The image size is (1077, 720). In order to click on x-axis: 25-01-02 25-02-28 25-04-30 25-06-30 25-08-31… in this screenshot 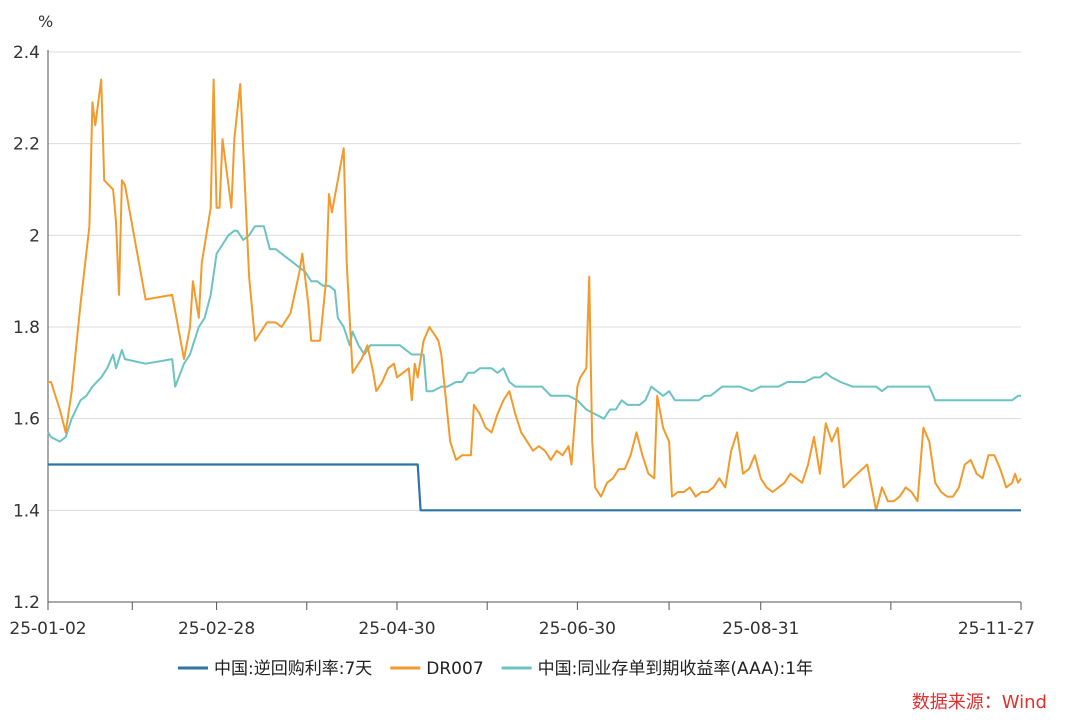, I will do `click(522, 620)`.